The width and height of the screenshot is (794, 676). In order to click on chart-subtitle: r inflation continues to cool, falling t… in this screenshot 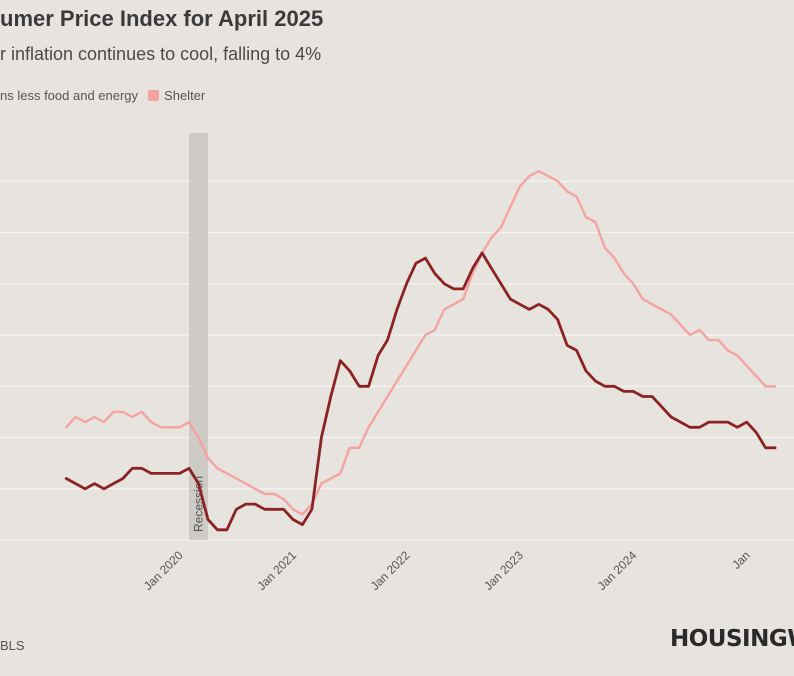, I will do `click(161, 54)`.